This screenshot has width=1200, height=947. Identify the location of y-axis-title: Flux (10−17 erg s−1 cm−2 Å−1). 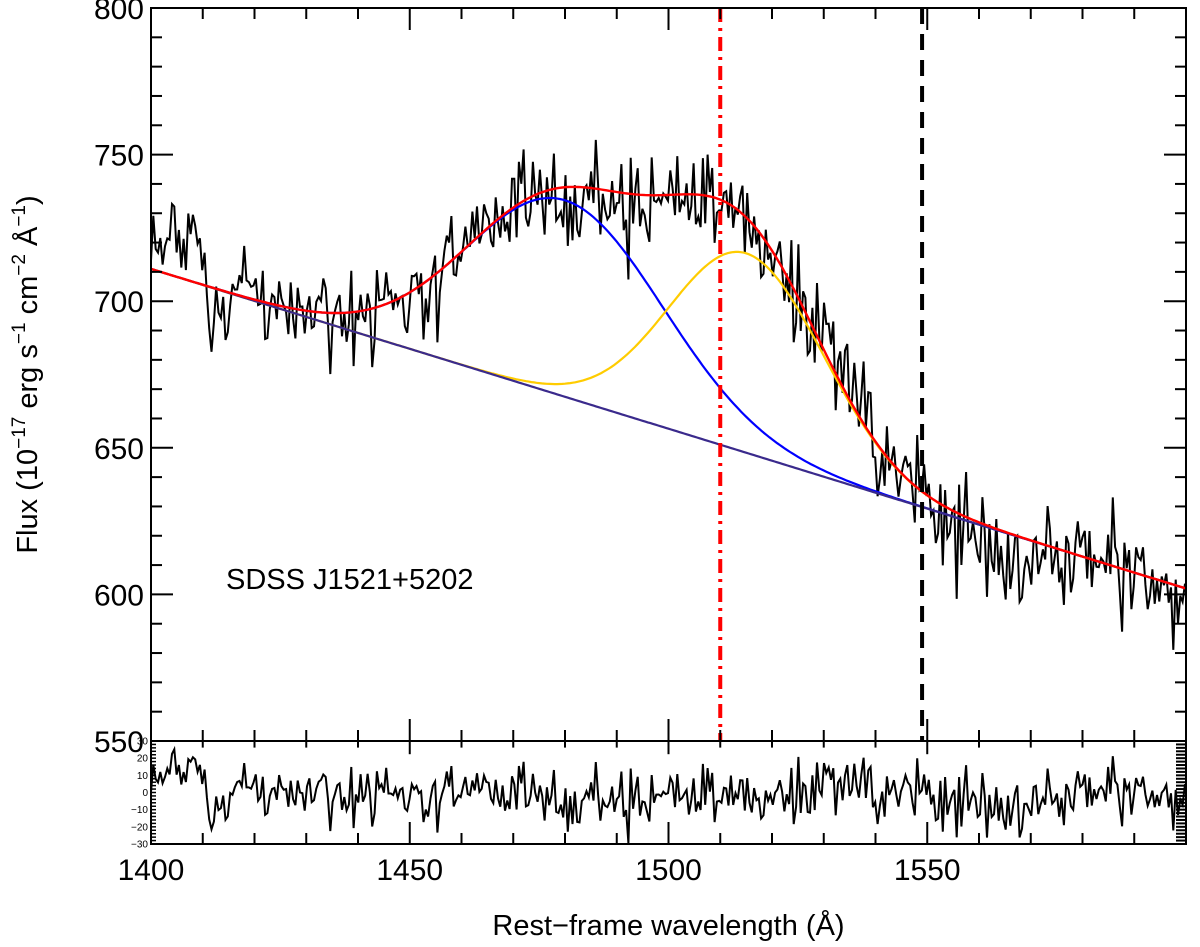
(26, 374).